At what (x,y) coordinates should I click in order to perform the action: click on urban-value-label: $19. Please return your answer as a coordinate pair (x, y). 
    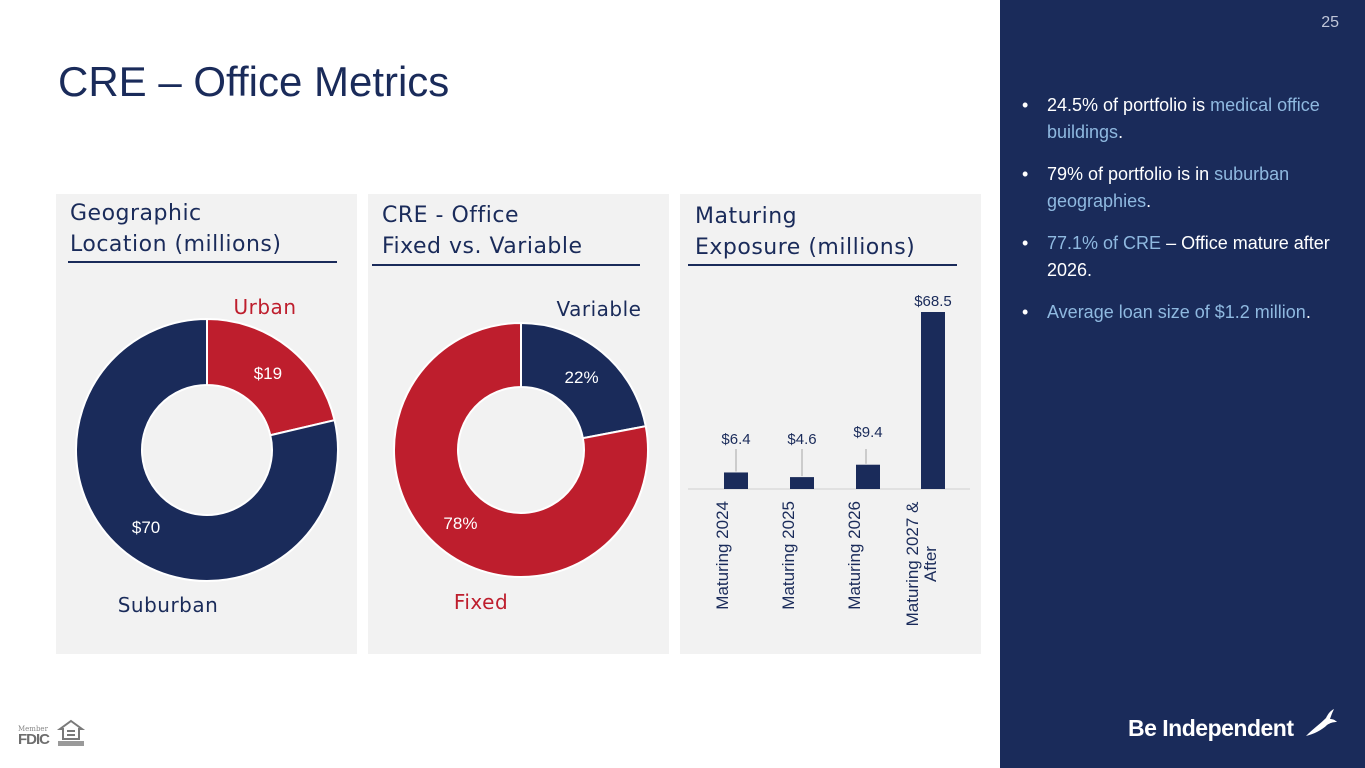
    Looking at the image, I should click on (268, 373).